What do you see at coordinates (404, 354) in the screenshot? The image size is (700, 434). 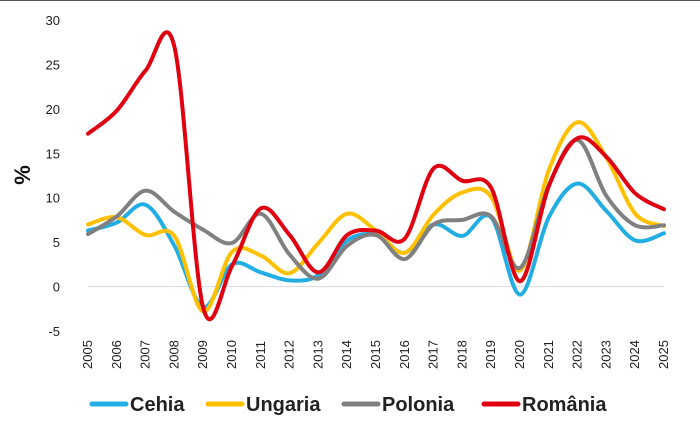 I see `x-tick-label: 2016` at bounding box center [404, 354].